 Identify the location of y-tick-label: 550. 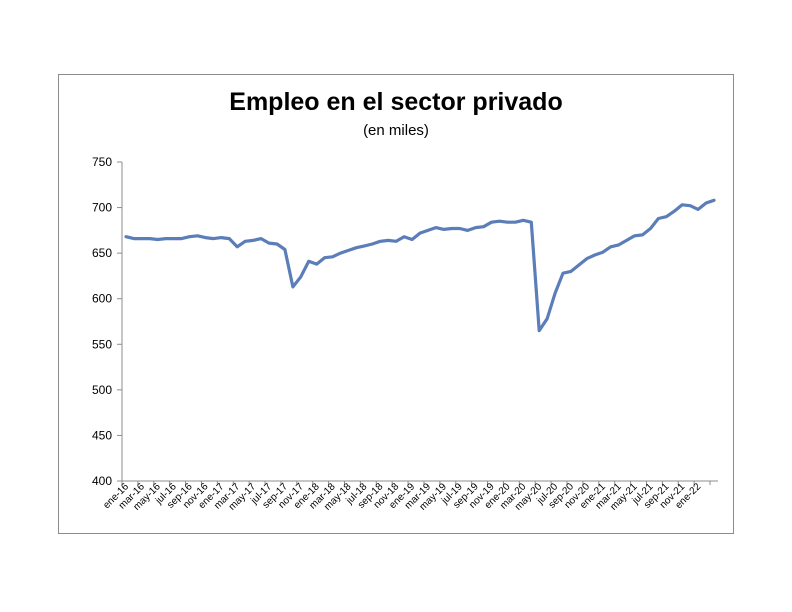
(102, 344).